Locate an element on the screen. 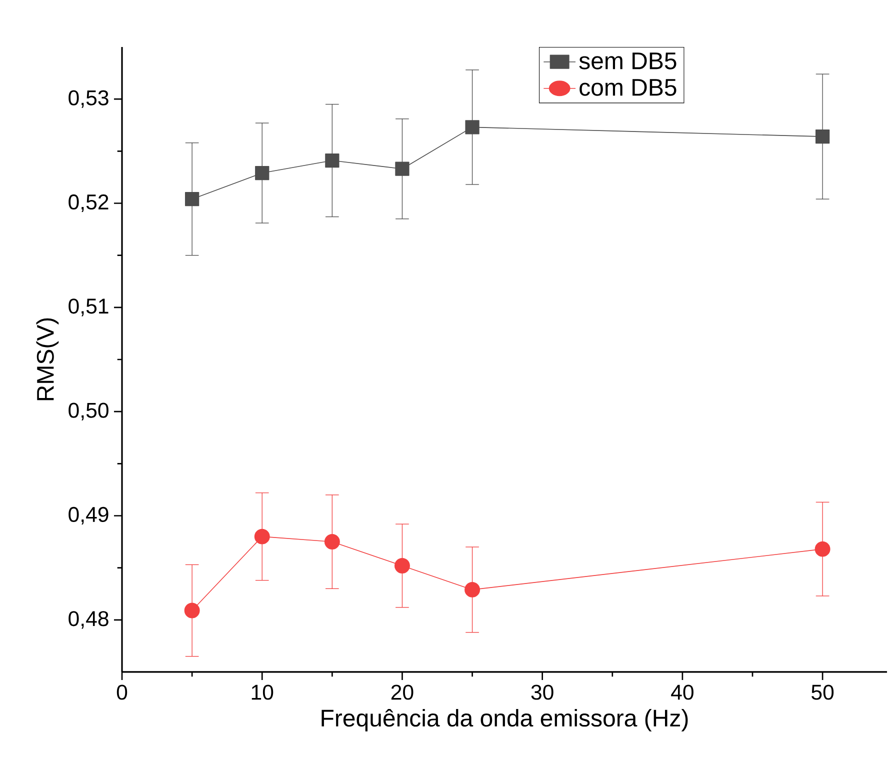 The width and height of the screenshot is (888, 770). y-tick-label: 0,50 is located at coordinates (88, 411).